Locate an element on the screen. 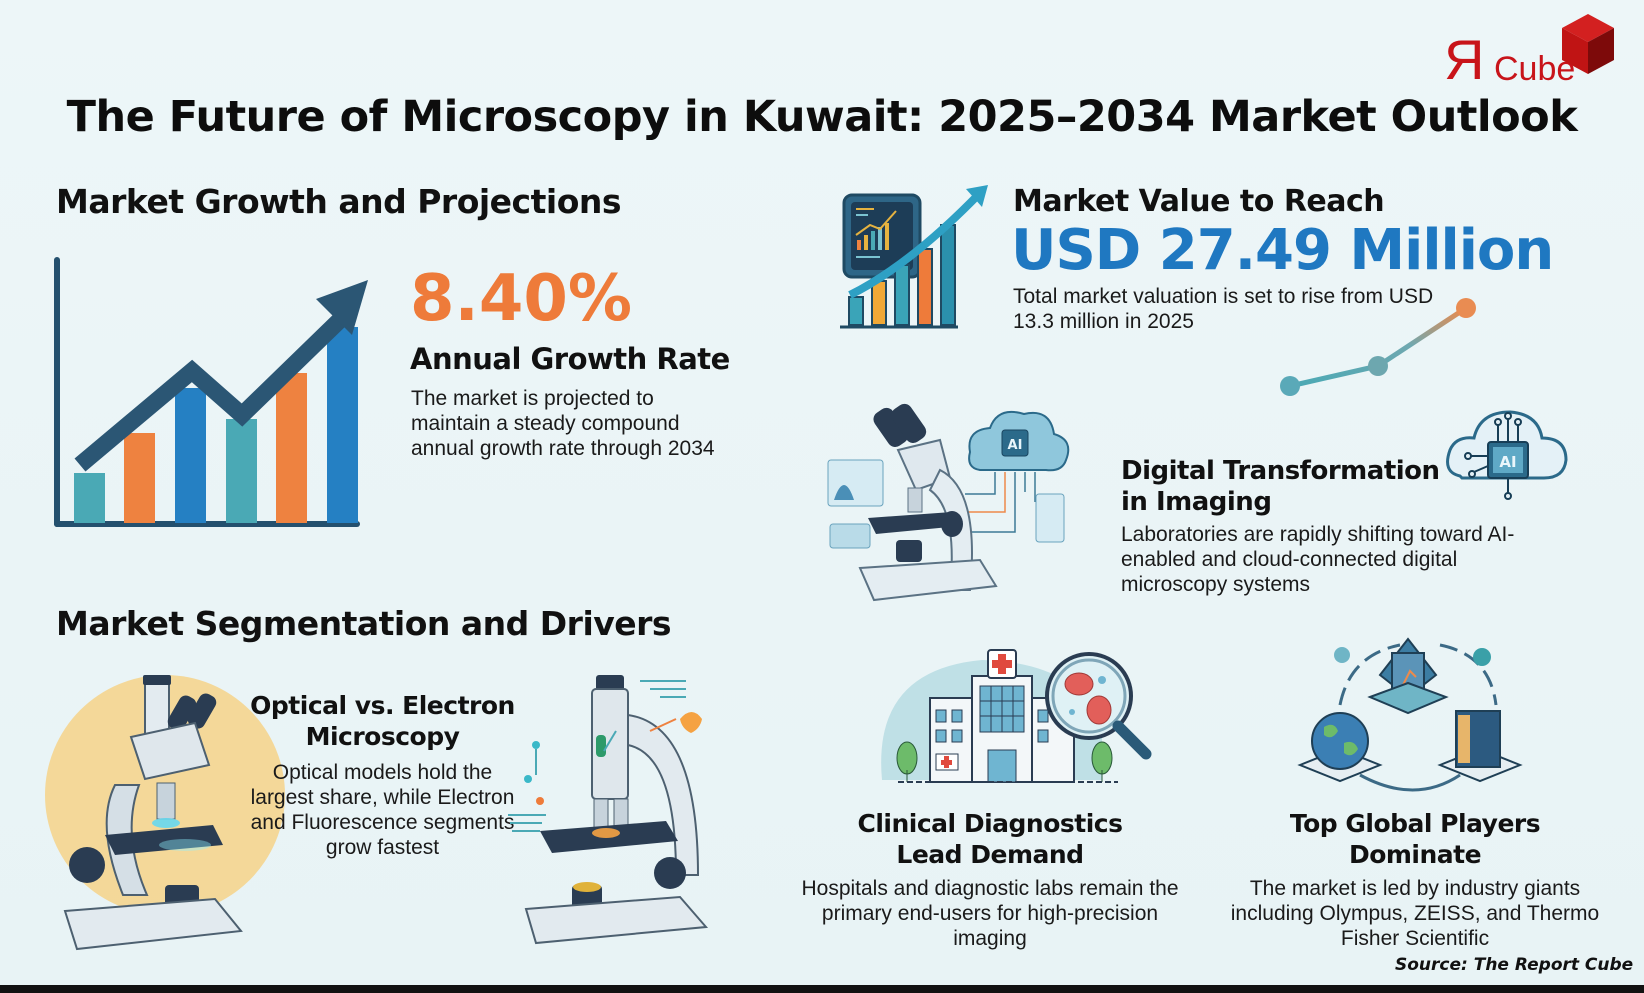 This screenshot has height=993, width=1644. logo-letter: R is located at coordinates (1464, 59).